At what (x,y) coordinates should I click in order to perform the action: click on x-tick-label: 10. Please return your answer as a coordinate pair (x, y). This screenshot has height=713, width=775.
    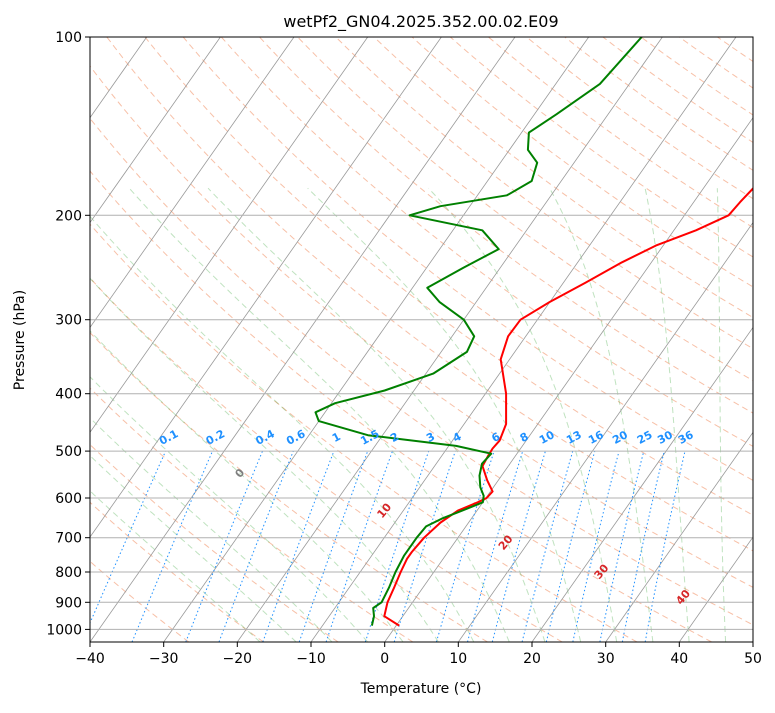
    Looking at the image, I should click on (458, 659).